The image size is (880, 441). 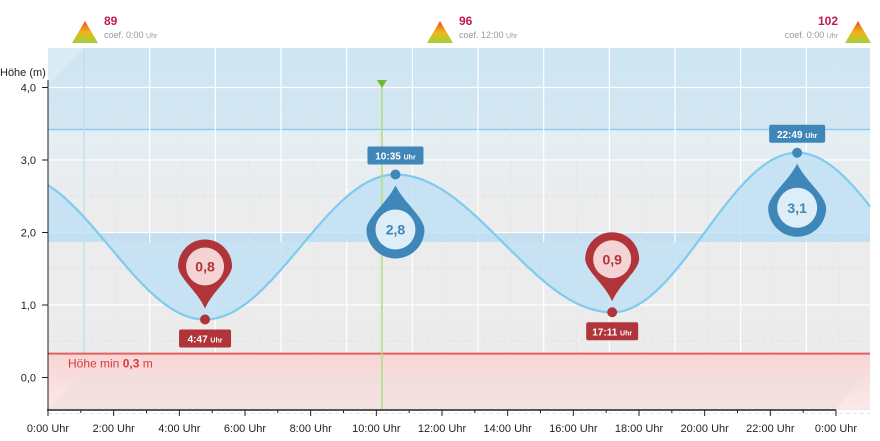 I want to click on x-tick-label: 20:00 Uhr, so click(x=705, y=429).